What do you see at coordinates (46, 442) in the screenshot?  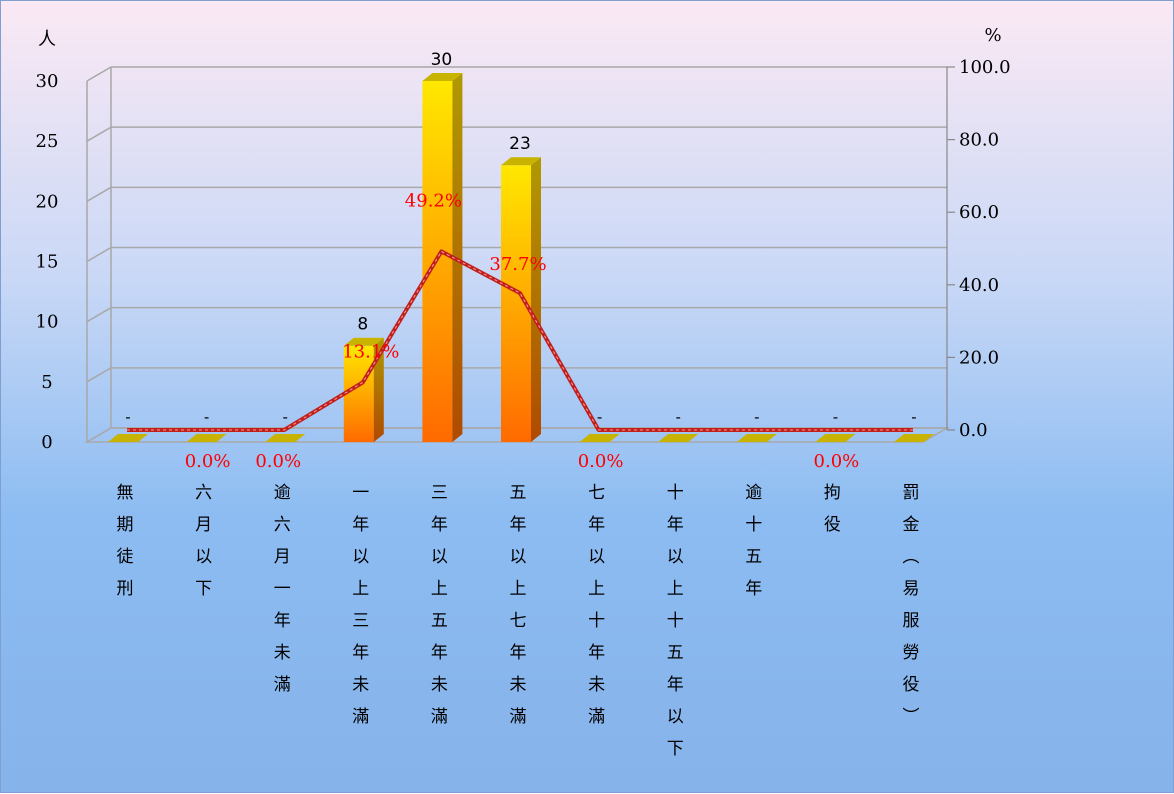 I see `y-left-tick: 0` at bounding box center [46, 442].